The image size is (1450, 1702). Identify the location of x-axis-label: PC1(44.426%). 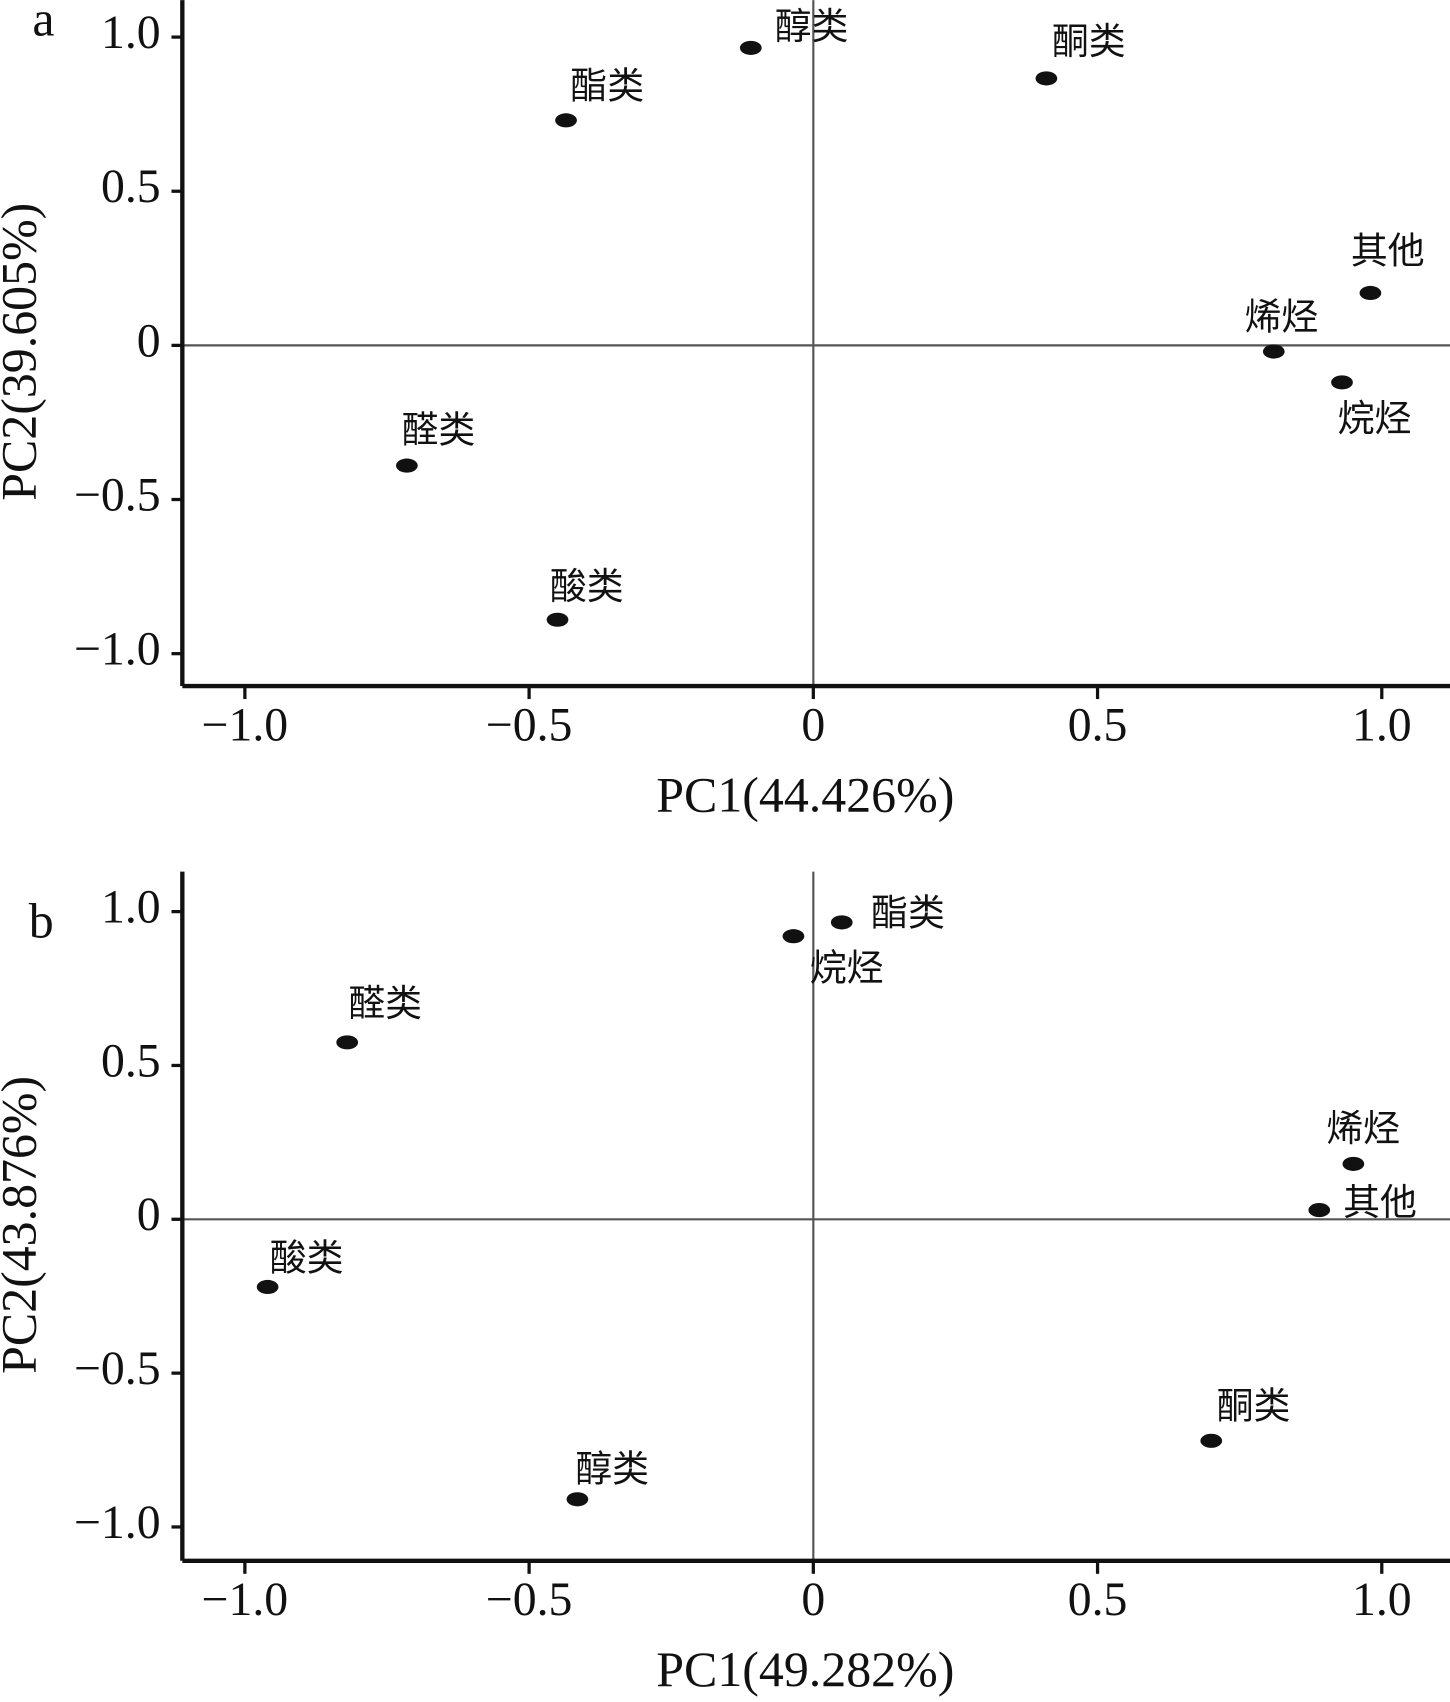
(805, 794).